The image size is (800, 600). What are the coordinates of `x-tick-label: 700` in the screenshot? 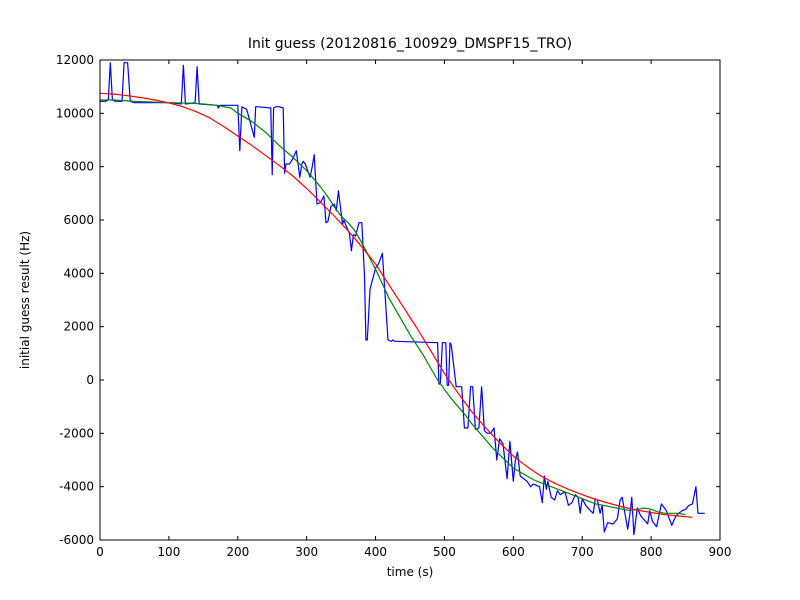 It's located at (582, 552).